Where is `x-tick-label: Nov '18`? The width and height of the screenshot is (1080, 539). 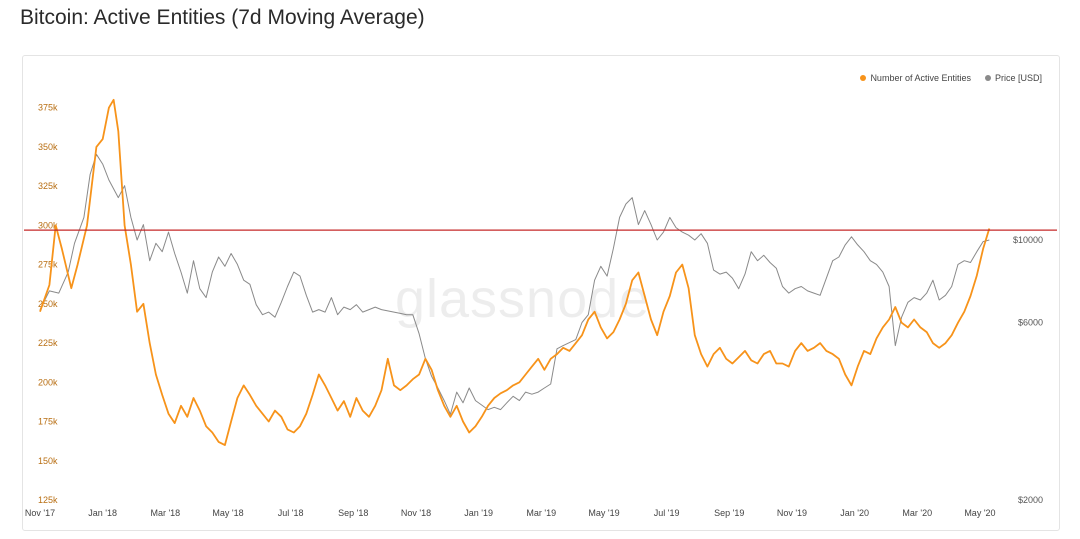
x-tick-label: Nov '18 is located at coordinates (416, 513).